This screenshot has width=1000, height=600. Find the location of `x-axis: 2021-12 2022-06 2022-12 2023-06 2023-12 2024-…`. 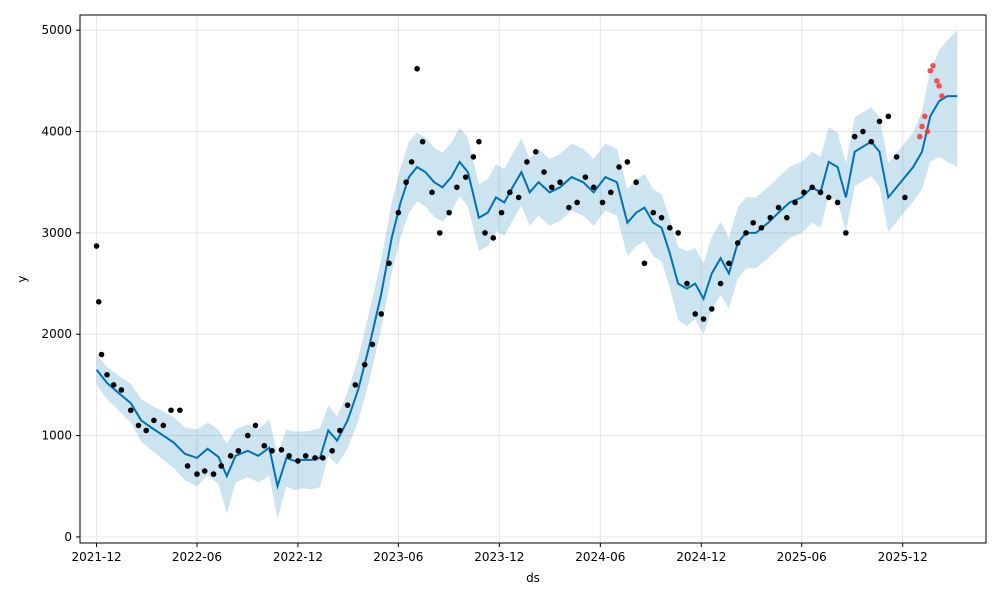

x-axis: 2021-12 2022-06 2022-12 2023-06 2023-12 2024-… is located at coordinates (499, 553).